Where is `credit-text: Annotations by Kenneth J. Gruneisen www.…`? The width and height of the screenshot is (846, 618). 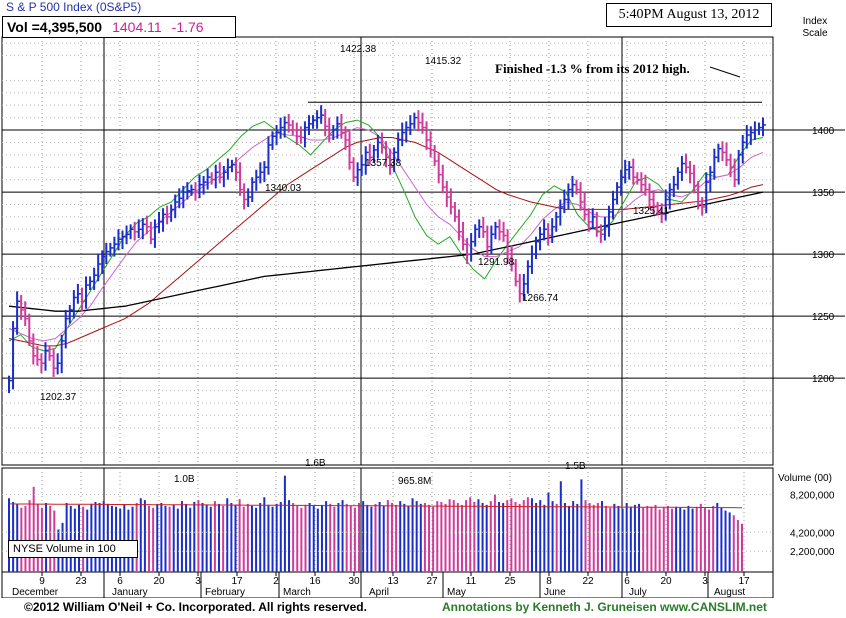 credit-text: Annotations by Kenneth J. Gruneisen www.… is located at coordinates (604, 607).